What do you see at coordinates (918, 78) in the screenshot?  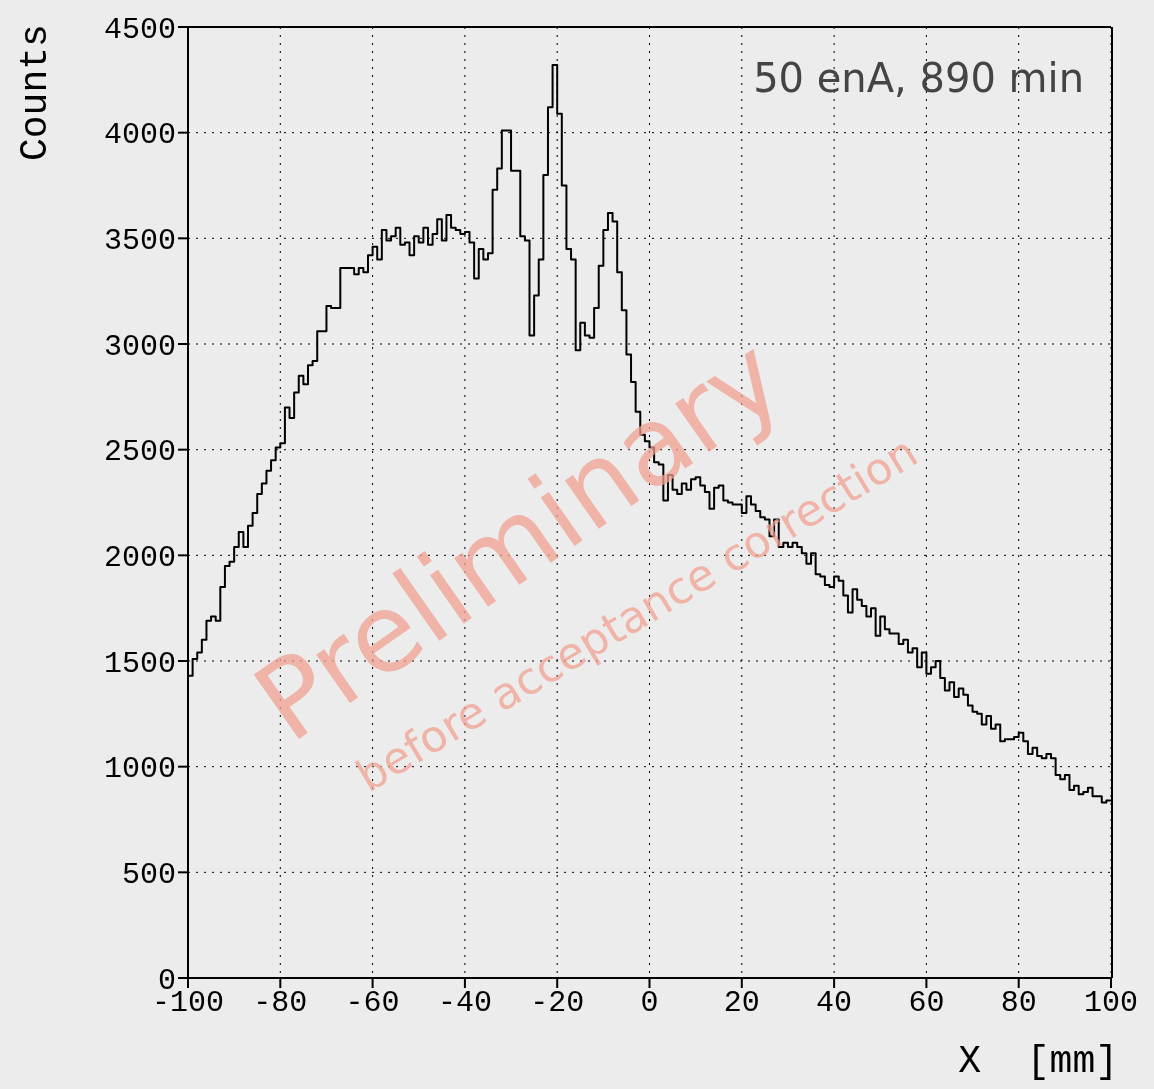 I see `annotation: 50 enA, 890 min` at bounding box center [918, 78].